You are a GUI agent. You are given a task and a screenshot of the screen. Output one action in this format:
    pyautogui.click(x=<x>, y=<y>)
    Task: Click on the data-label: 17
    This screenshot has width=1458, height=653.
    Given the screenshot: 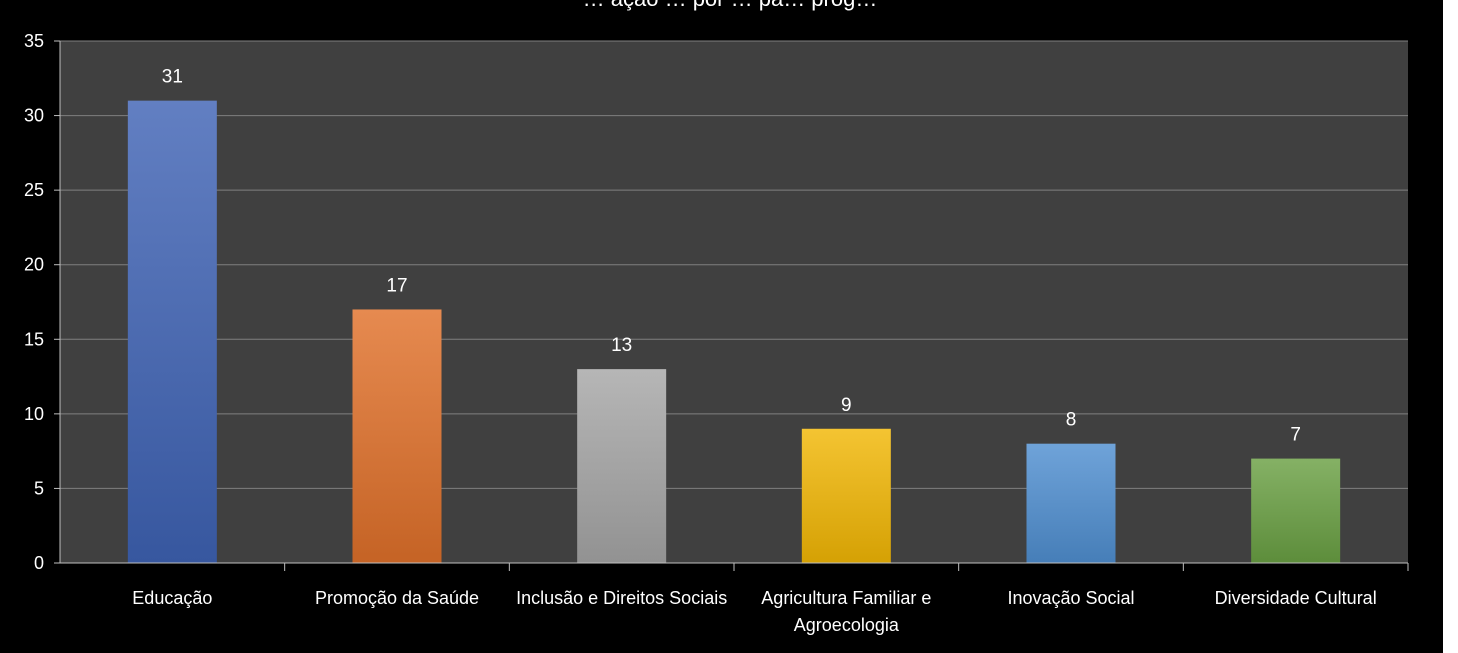 What is the action you would take?
    pyautogui.click(x=396, y=285)
    